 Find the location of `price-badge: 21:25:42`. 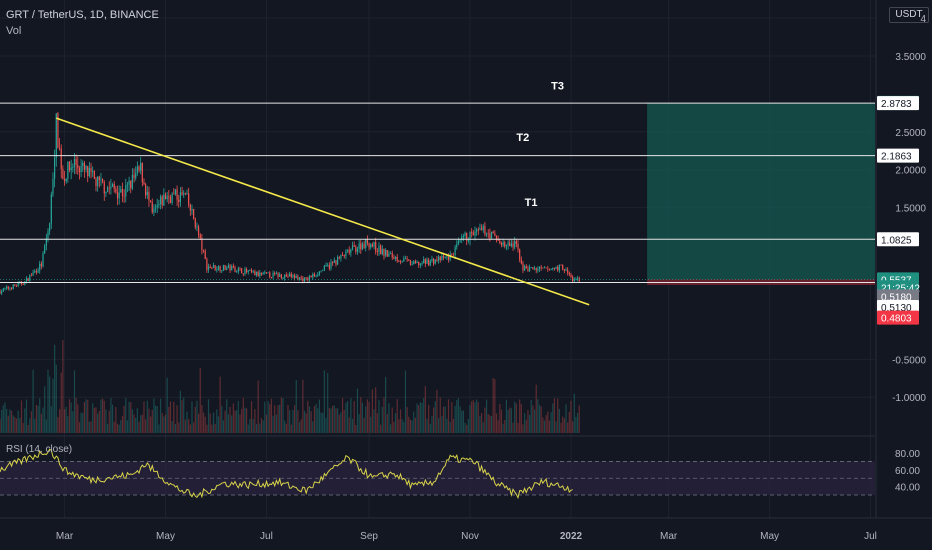

price-badge: 21:25:42 is located at coordinates (900, 288).